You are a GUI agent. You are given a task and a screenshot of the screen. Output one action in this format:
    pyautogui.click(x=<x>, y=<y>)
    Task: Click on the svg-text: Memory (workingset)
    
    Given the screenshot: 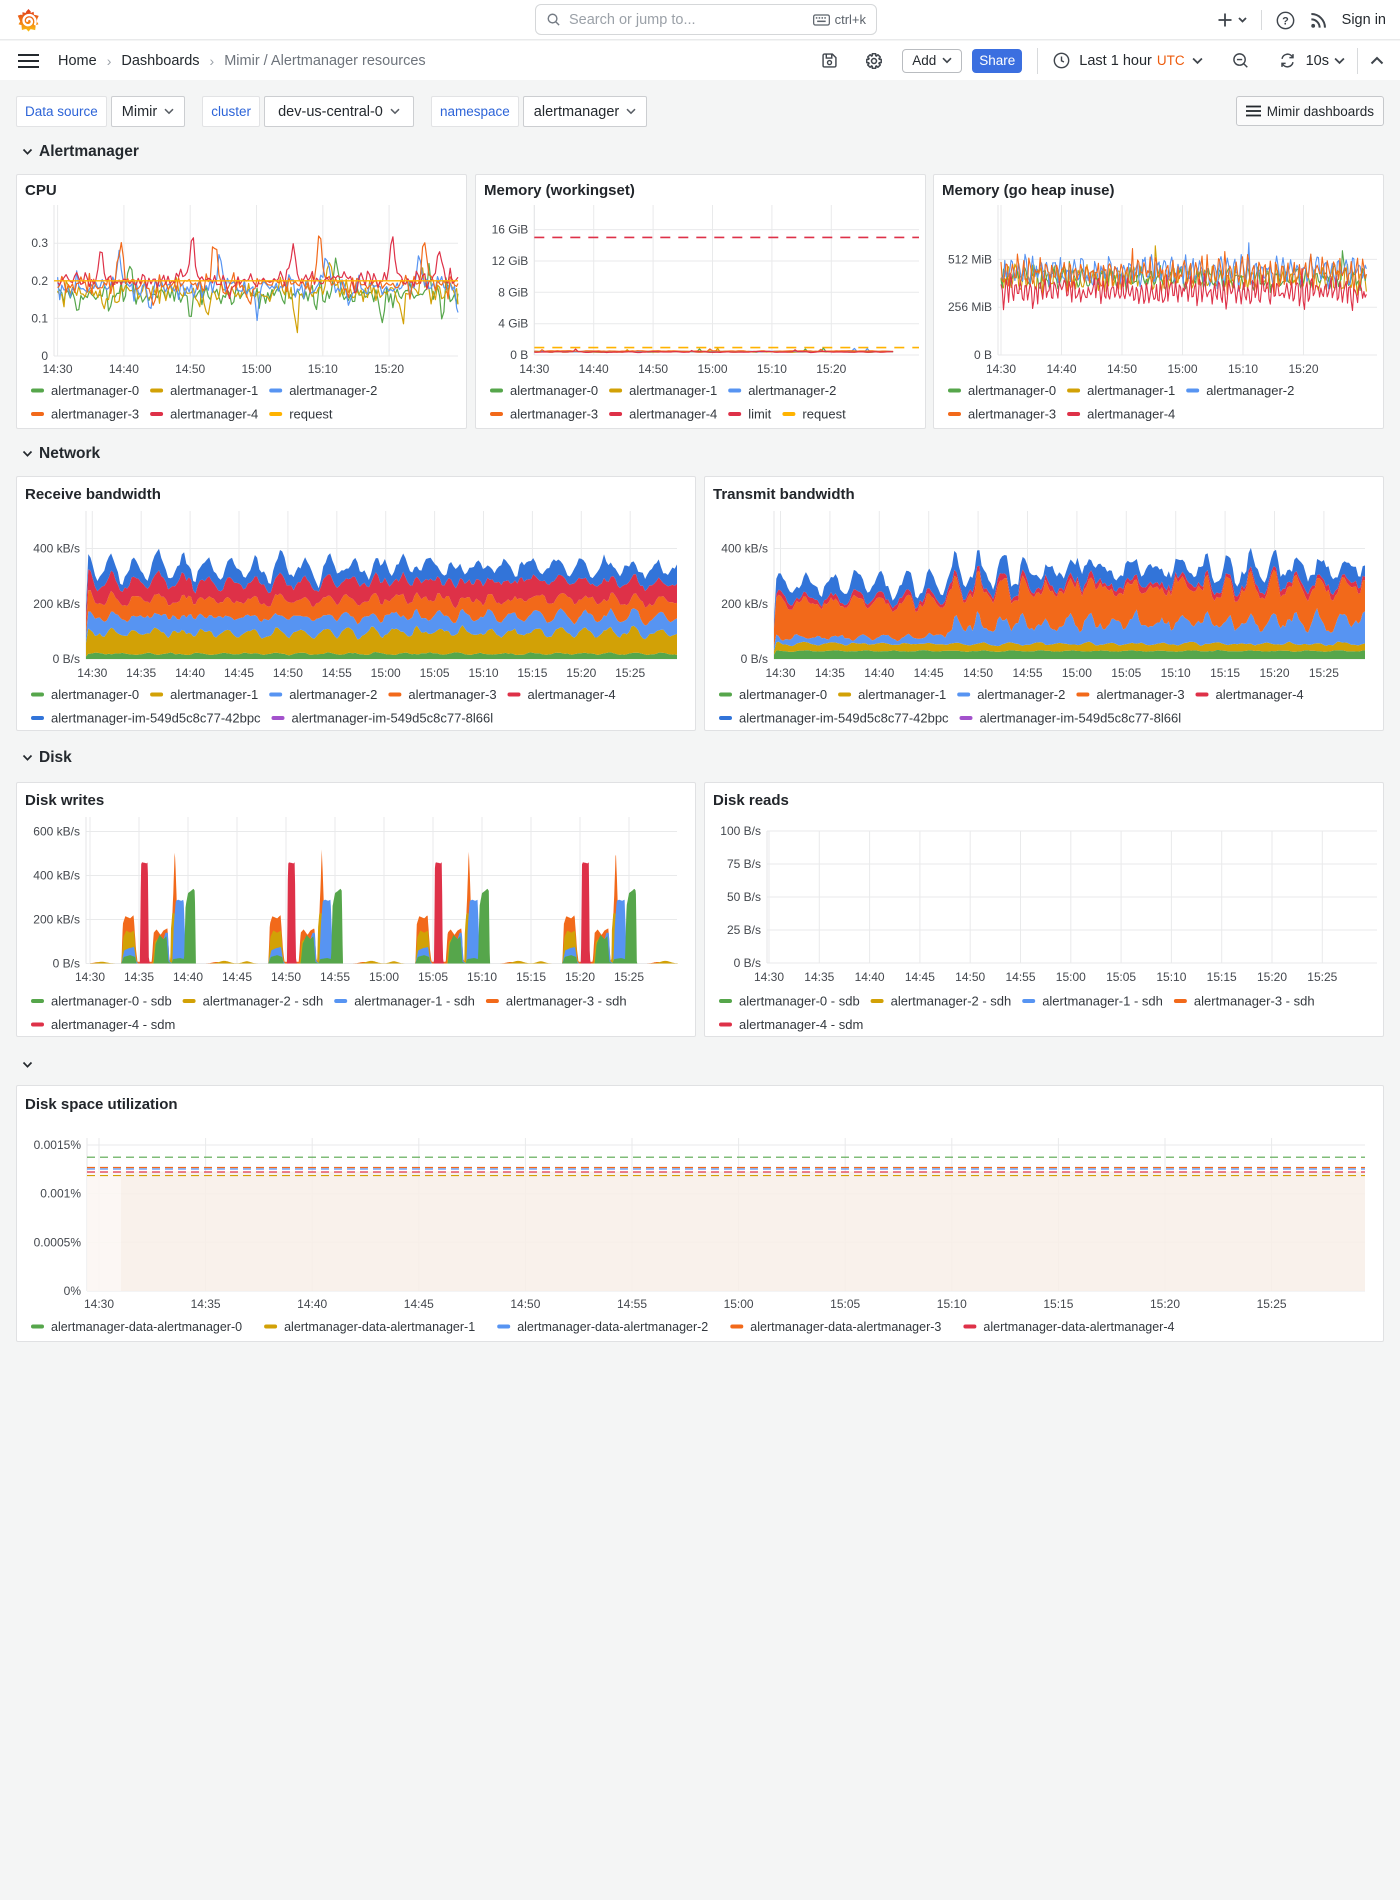 What is the action you would take?
    pyautogui.click(x=559, y=190)
    